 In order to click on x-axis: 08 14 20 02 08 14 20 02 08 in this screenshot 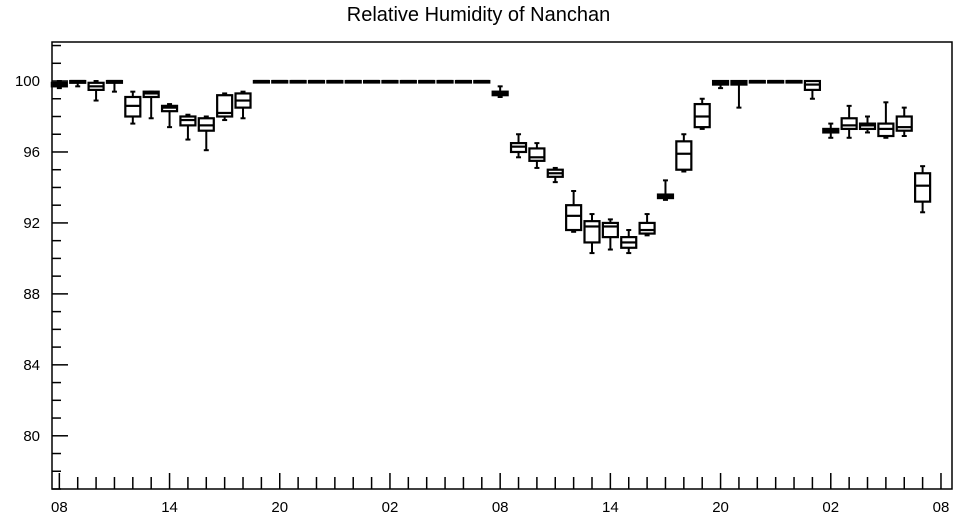, I will do `click(500, 494)`.